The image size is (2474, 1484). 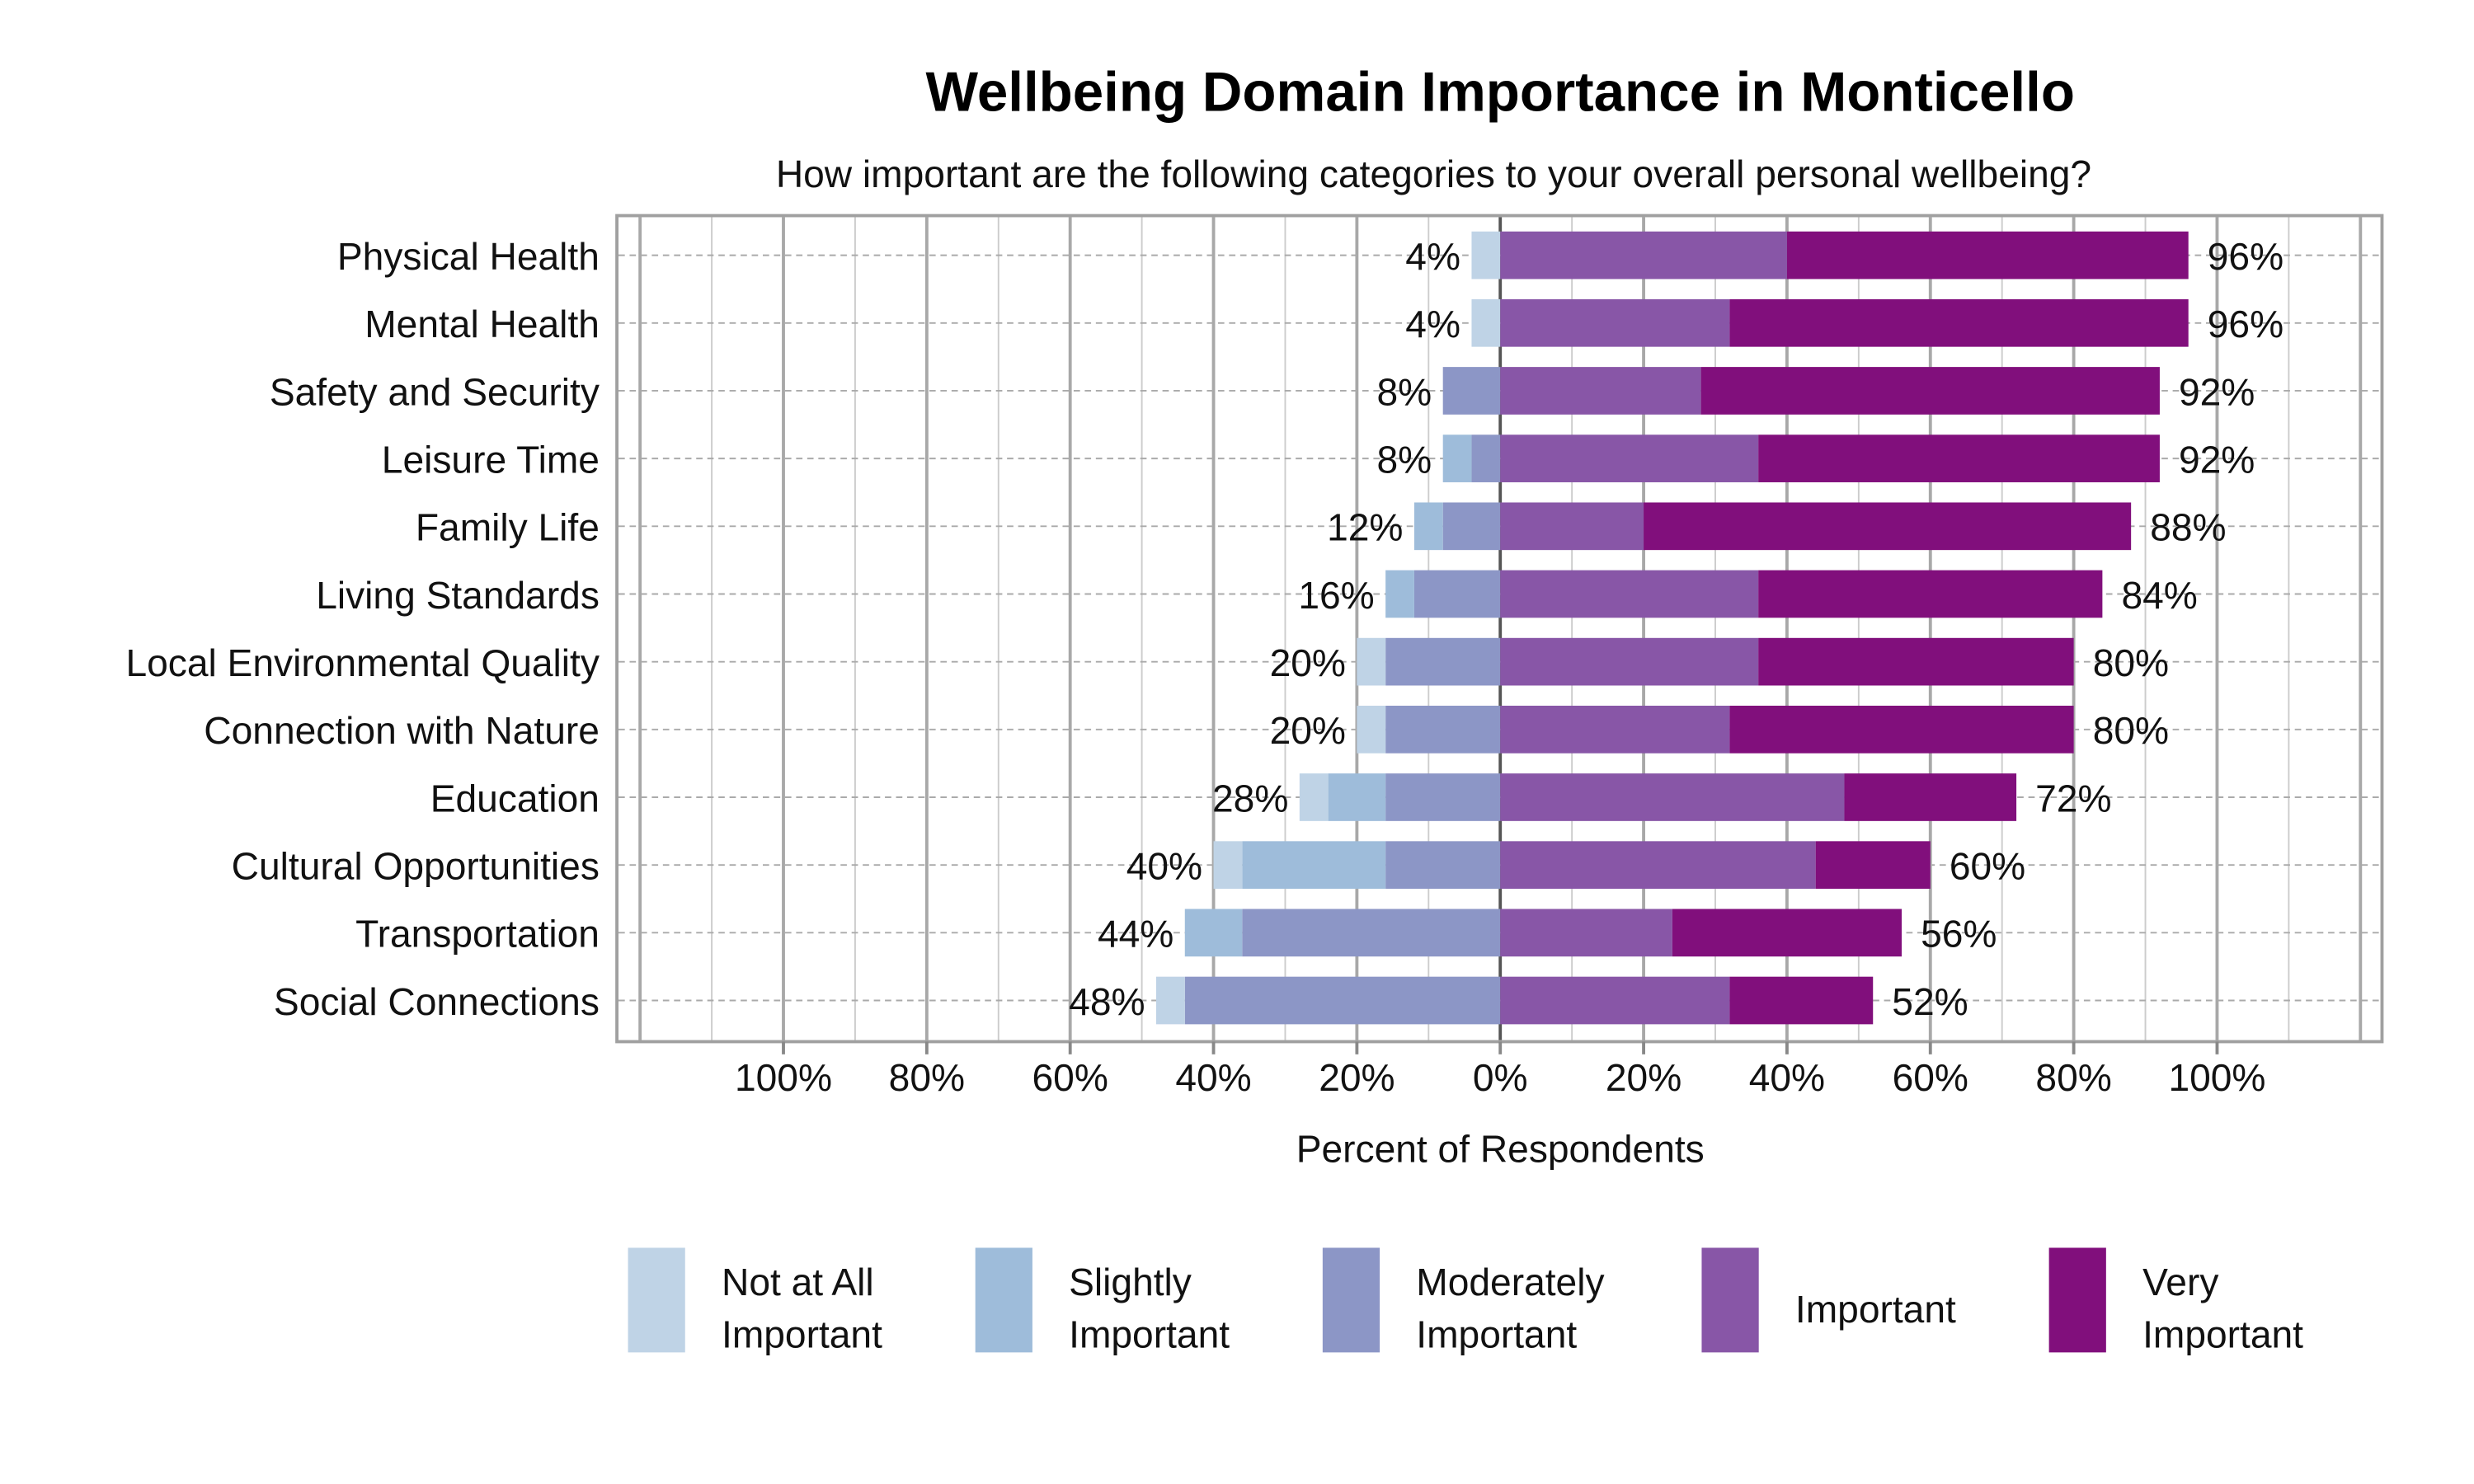 What do you see at coordinates (1136, 934) in the screenshot?
I see `data-label-negative: 44%` at bounding box center [1136, 934].